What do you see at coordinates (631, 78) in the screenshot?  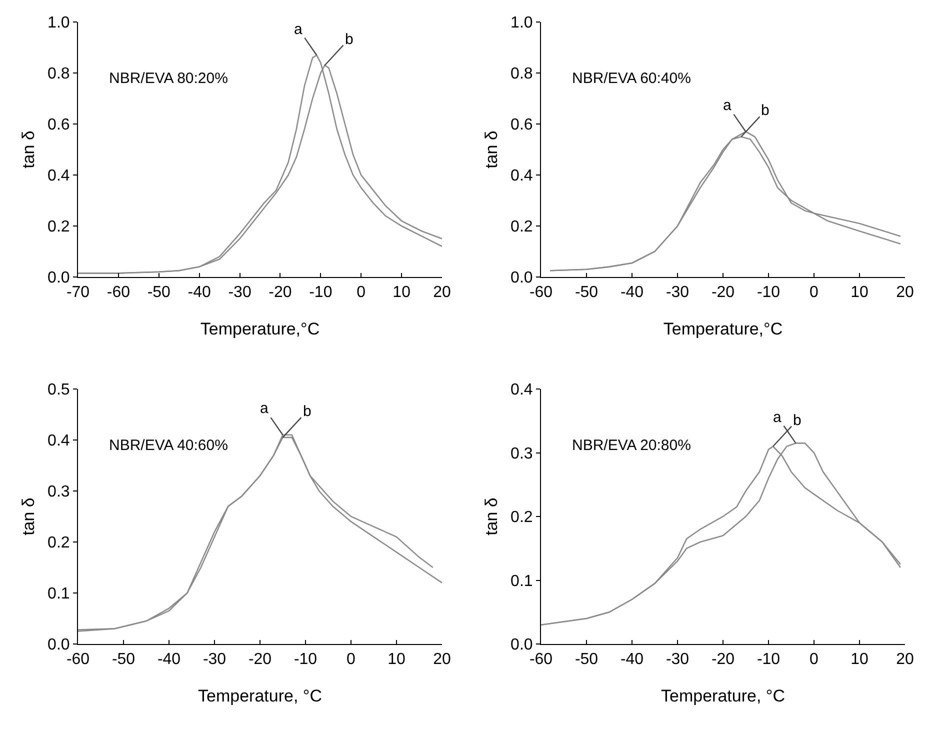 I see `annotation: NBR/EVA 60:40%` at bounding box center [631, 78].